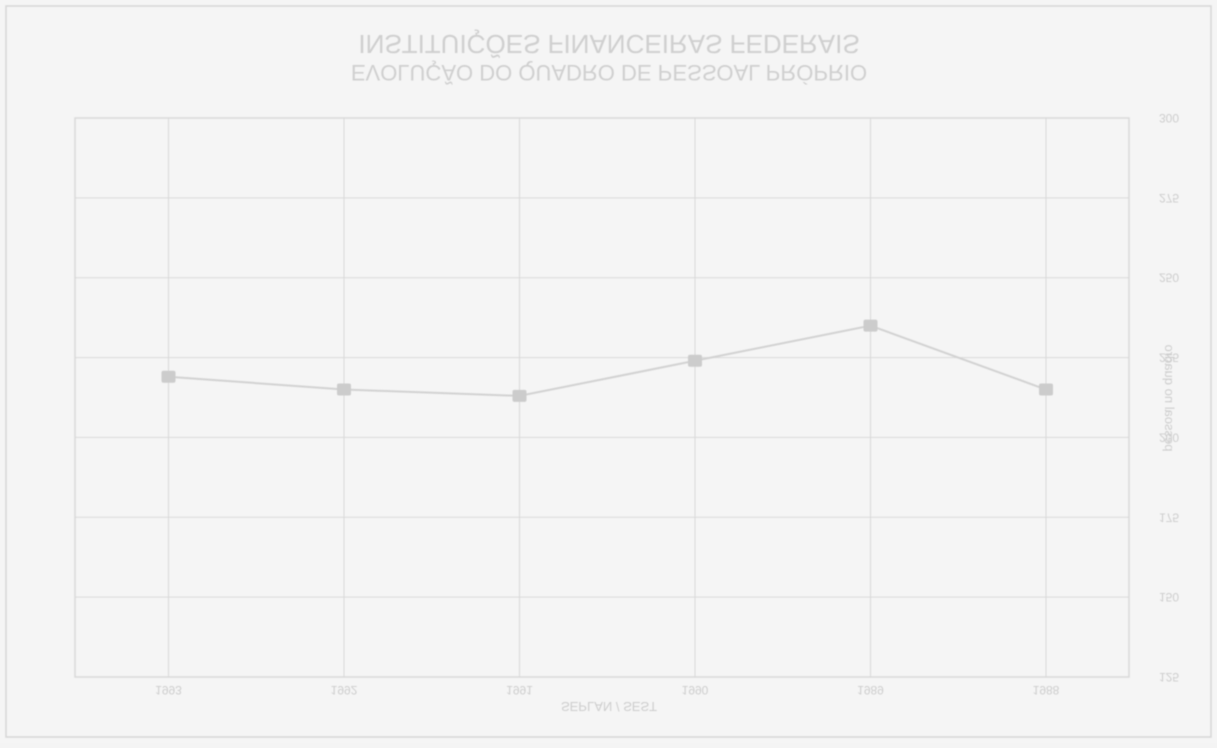 This screenshot has width=1217, height=748. I want to click on y-tick-label: 225, so click(1169, 358).